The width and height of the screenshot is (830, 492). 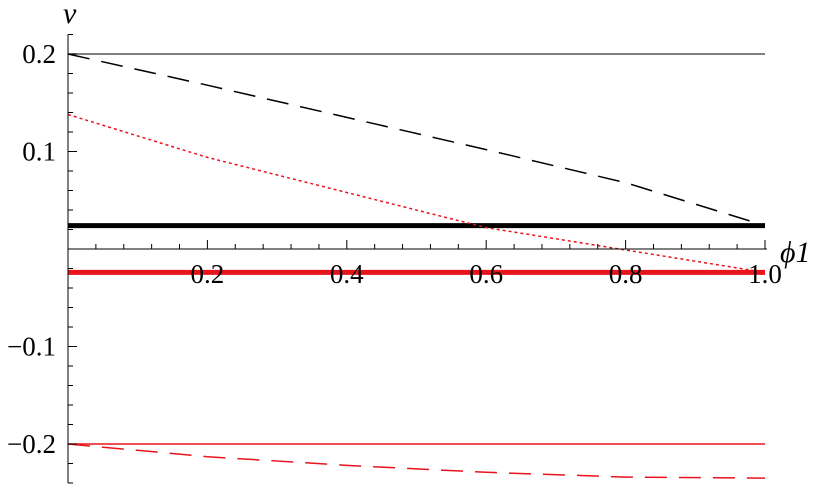 I want to click on x-tick-label: 1.0, so click(x=765, y=274).